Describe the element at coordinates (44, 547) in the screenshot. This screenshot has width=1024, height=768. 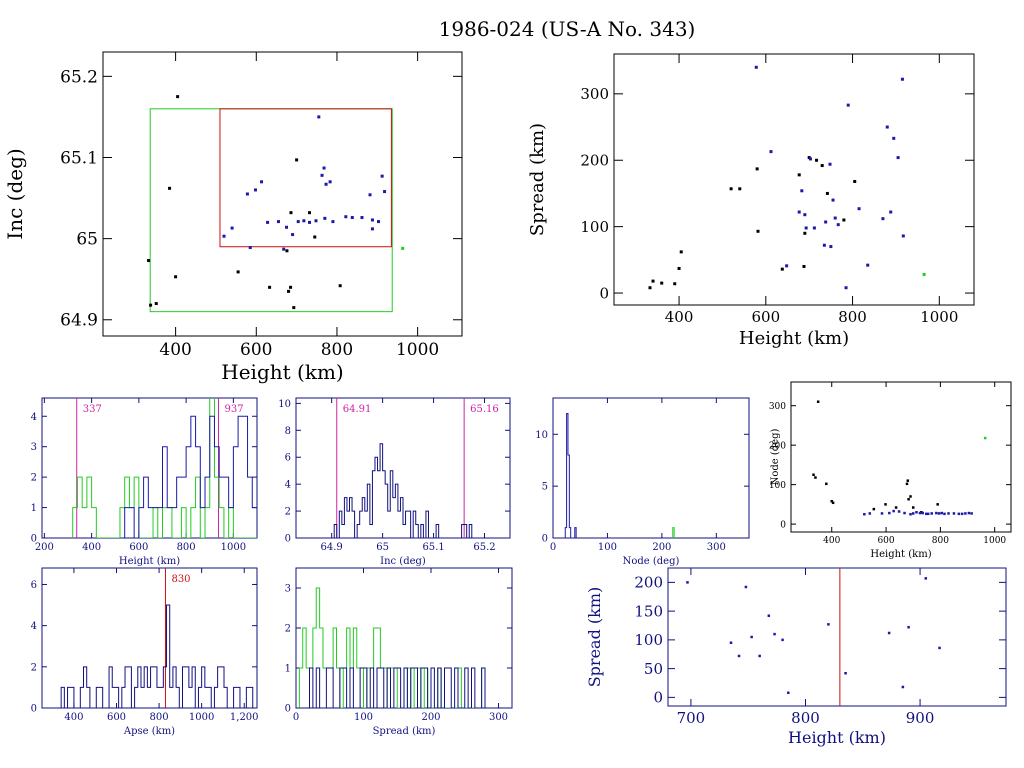
I see `x-tick-label: 200` at that location.